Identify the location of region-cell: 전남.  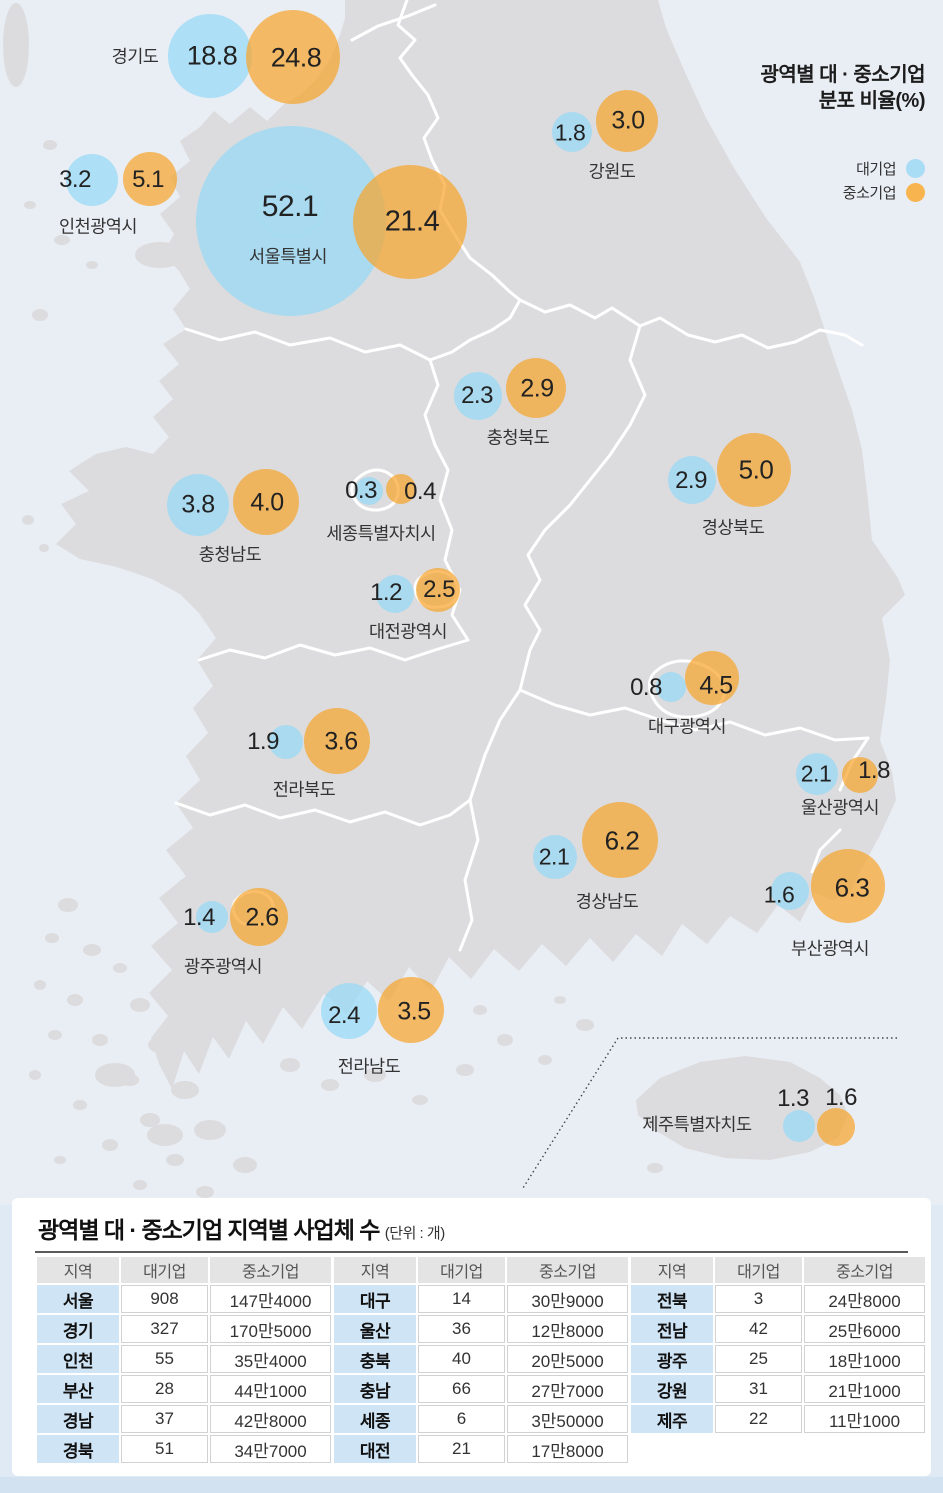
(672, 1329).